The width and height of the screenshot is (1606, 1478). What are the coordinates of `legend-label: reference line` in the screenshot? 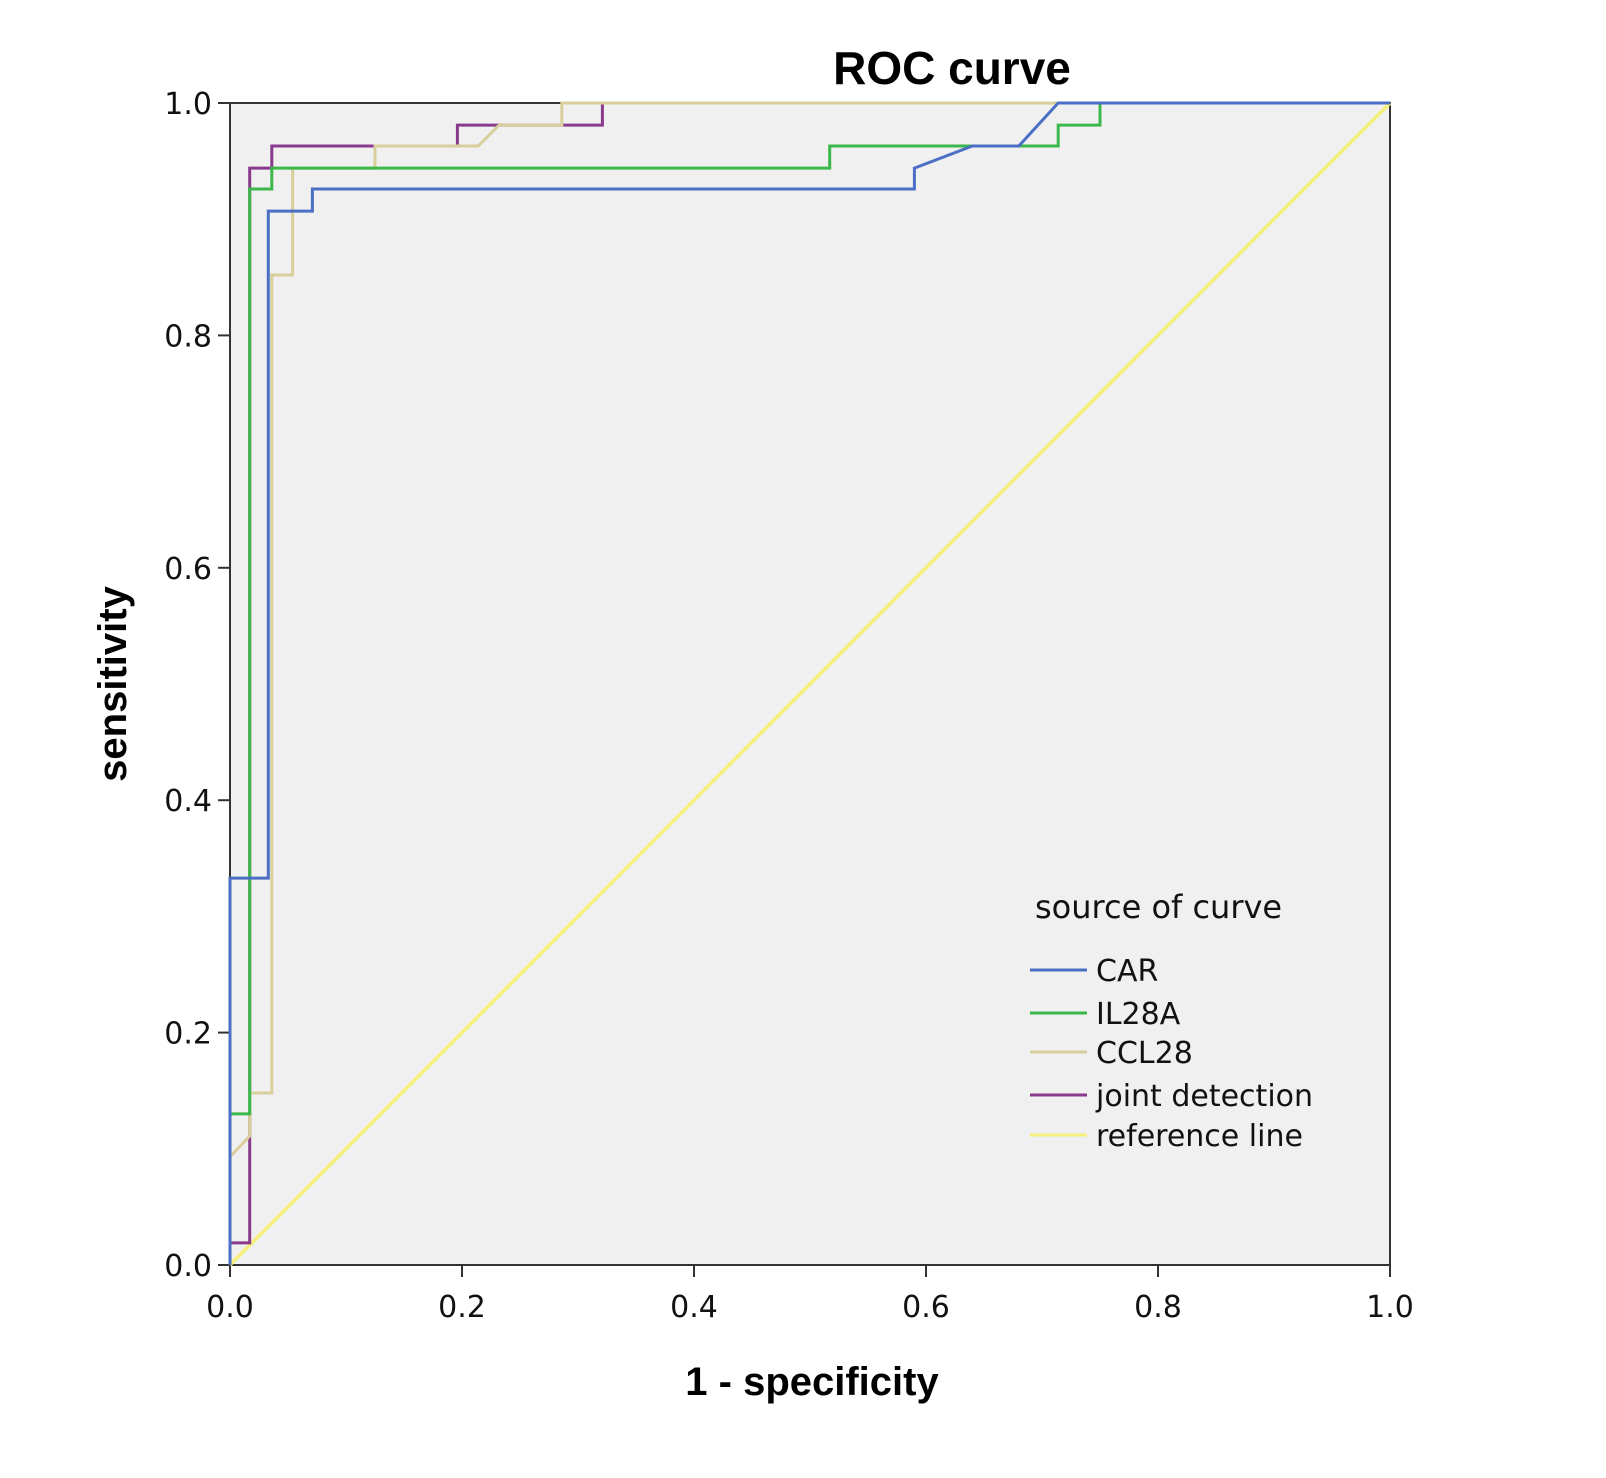 It's located at (1199, 1136).